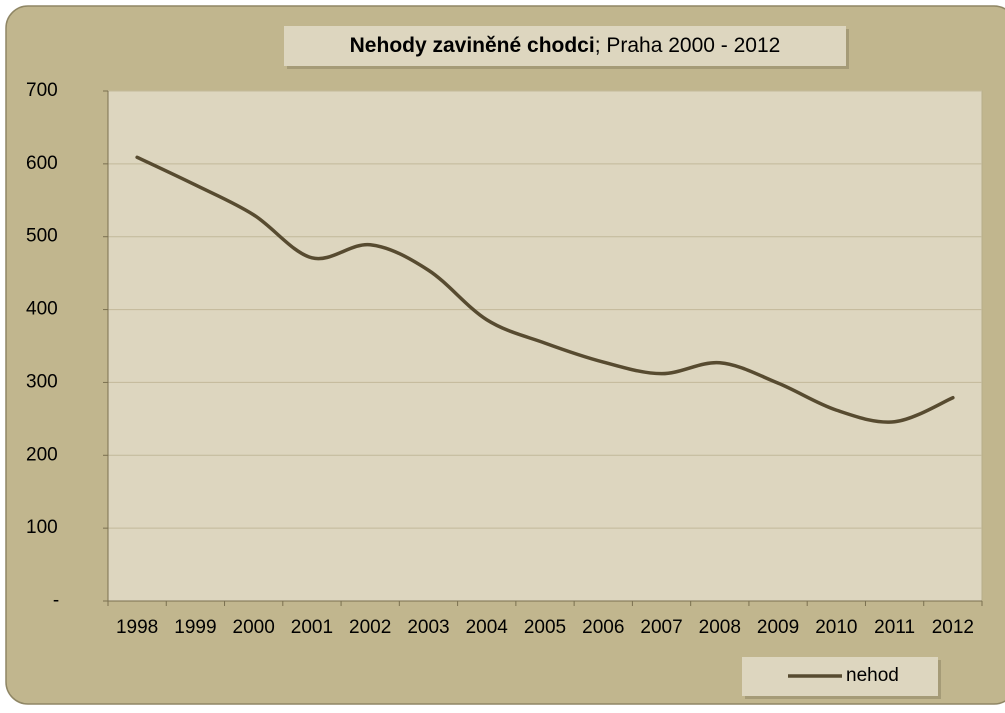  Describe the element at coordinates (370, 627) in the screenshot. I see `x-tick-label: 2002` at that location.